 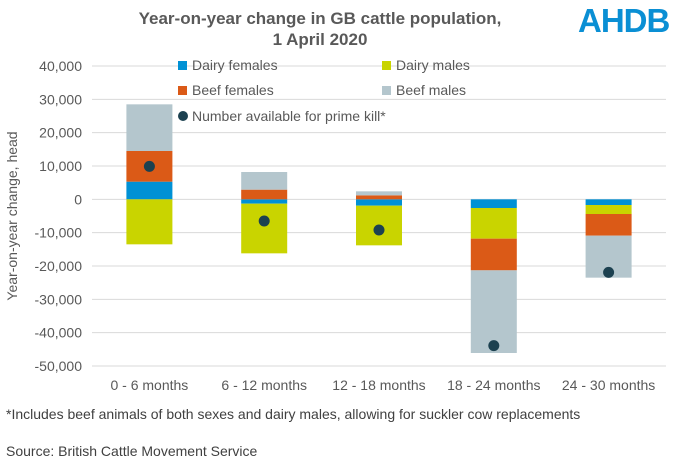 What do you see at coordinates (59, 233) in the screenshot?
I see `y-tick-label: -10,000` at bounding box center [59, 233].